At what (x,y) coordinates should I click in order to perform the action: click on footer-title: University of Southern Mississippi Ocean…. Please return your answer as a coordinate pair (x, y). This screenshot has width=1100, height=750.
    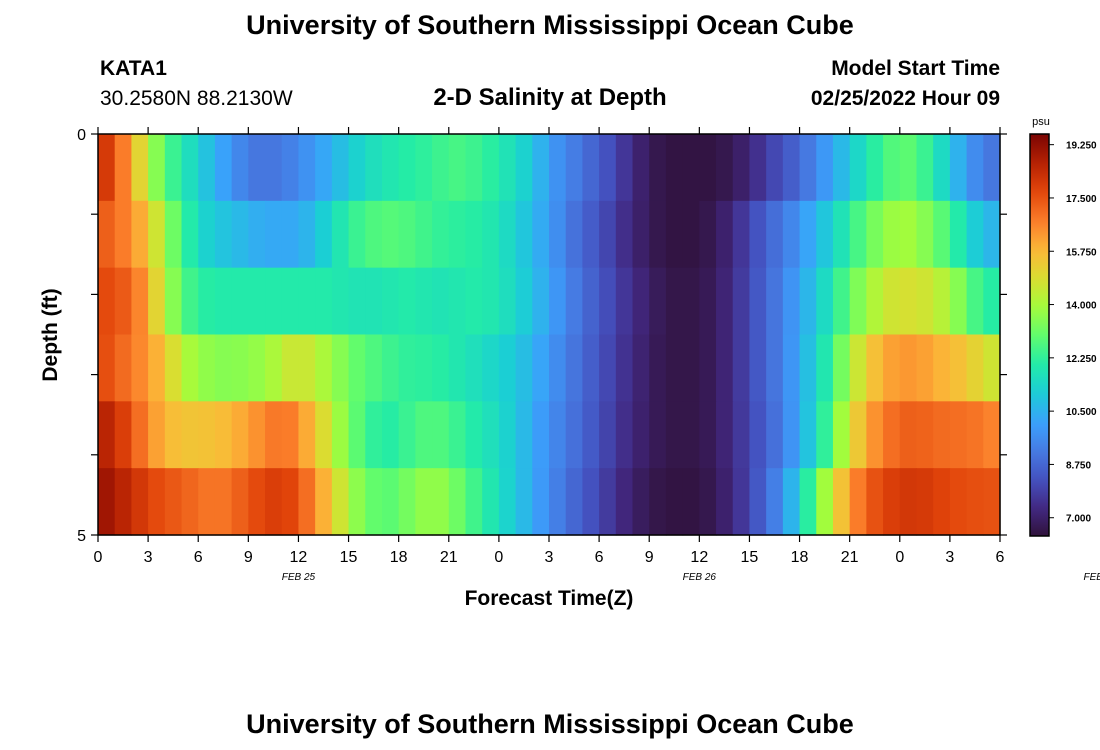
    Looking at the image, I should click on (550, 724).